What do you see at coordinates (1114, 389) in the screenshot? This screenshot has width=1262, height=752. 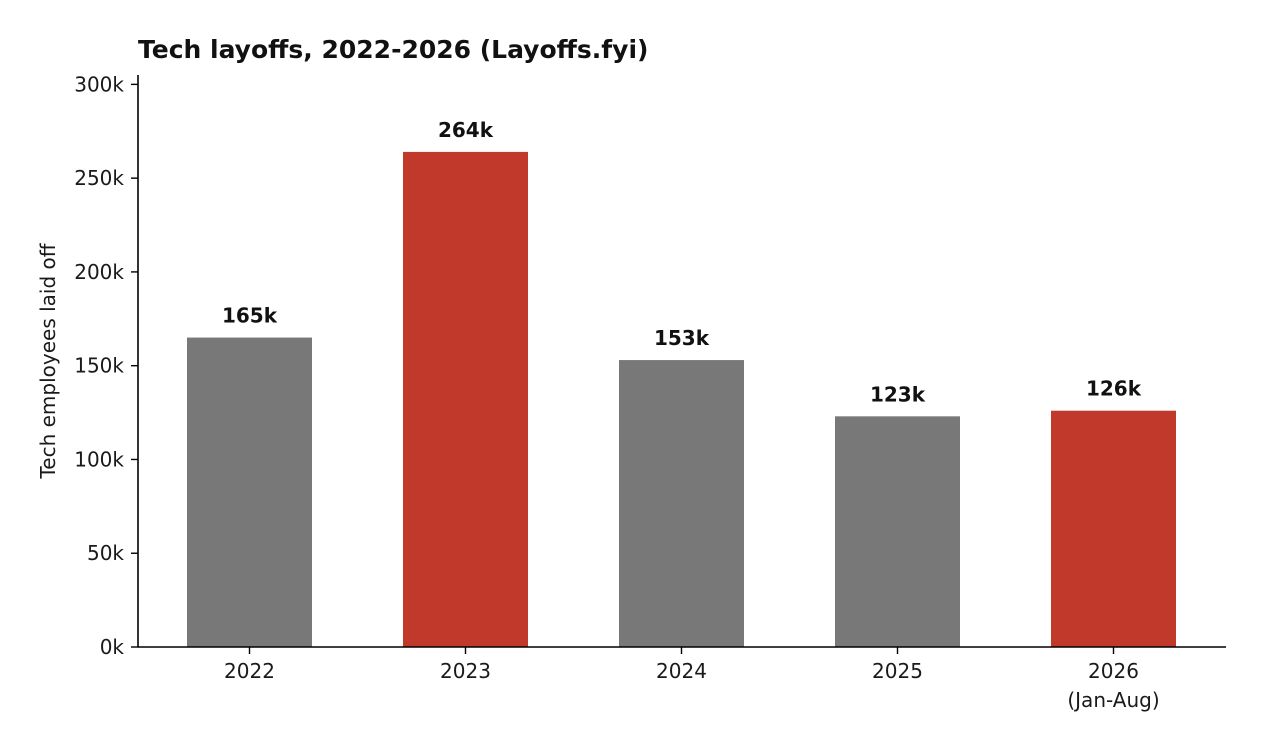 I see `data-label-2026: 126k` at bounding box center [1114, 389].